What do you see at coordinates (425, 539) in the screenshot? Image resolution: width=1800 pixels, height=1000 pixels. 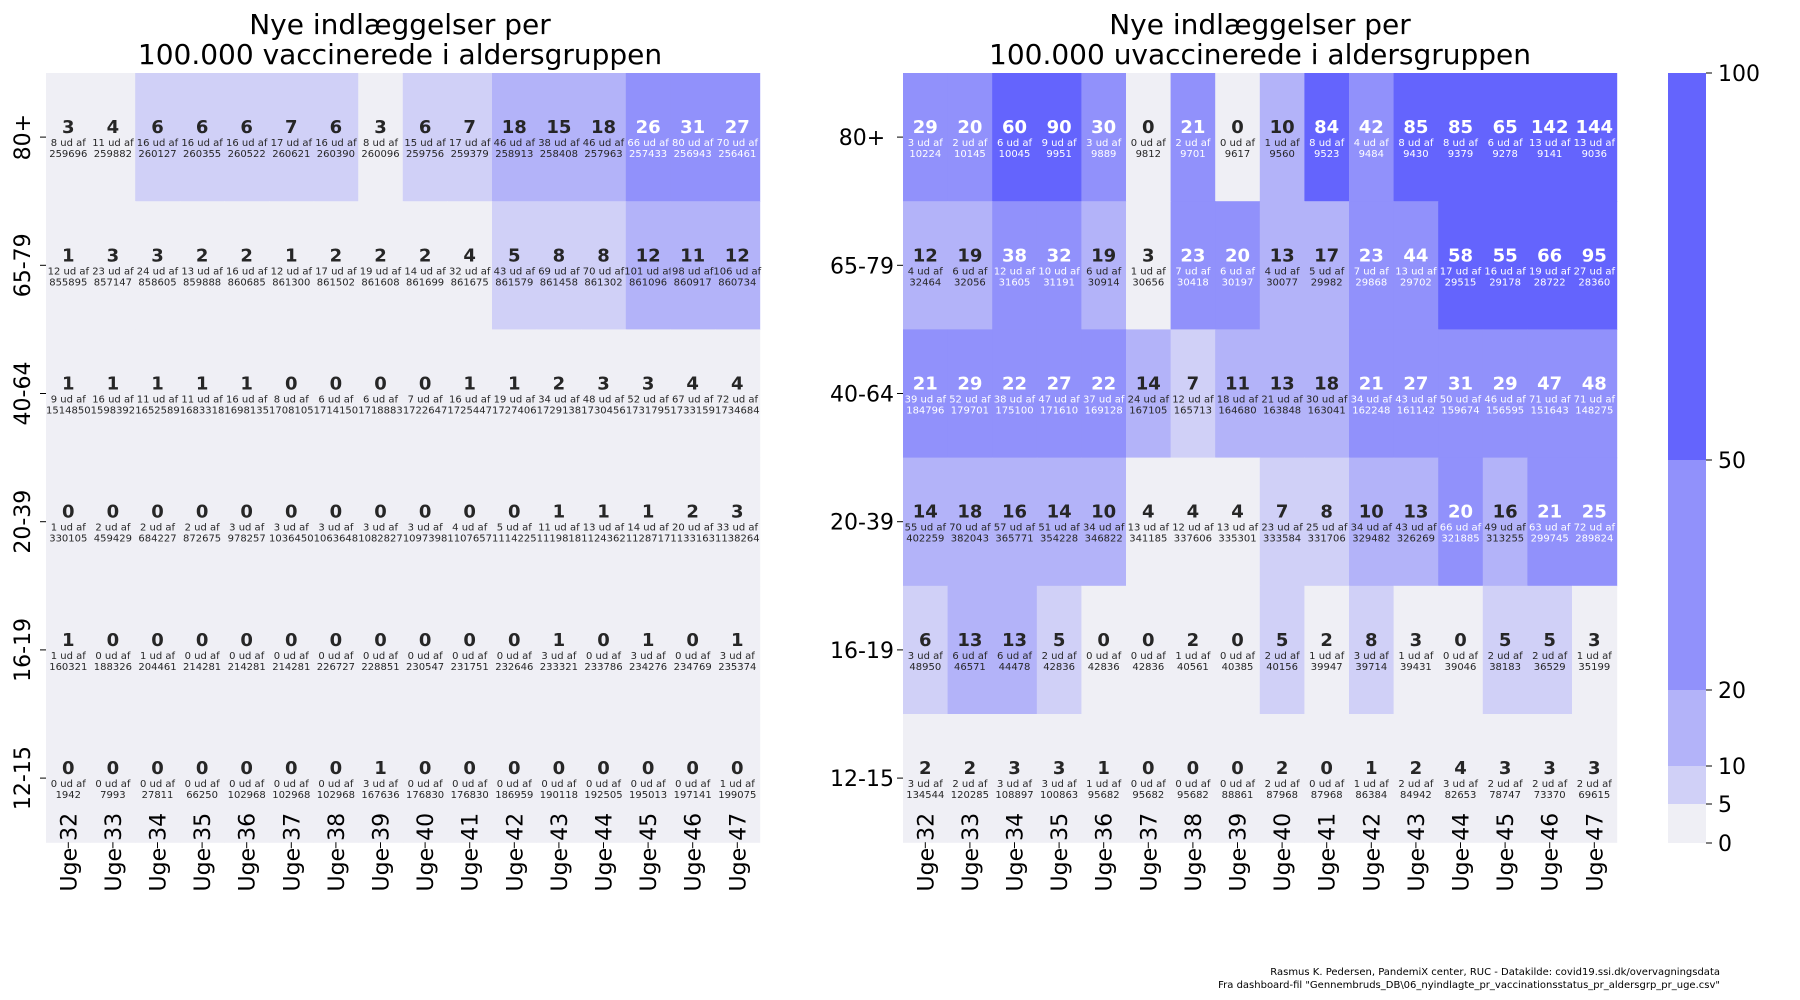 I see `cell-total-label: 1097398` at bounding box center [425, 539].